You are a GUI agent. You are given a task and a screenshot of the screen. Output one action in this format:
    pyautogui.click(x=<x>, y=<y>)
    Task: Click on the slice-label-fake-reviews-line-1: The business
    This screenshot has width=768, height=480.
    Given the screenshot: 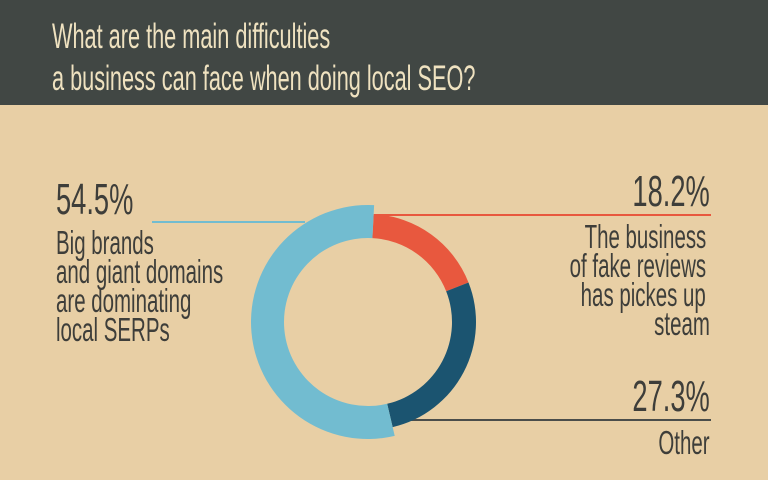 What is the action you would take?
    pyautogui.click(x=645, y=236)
    